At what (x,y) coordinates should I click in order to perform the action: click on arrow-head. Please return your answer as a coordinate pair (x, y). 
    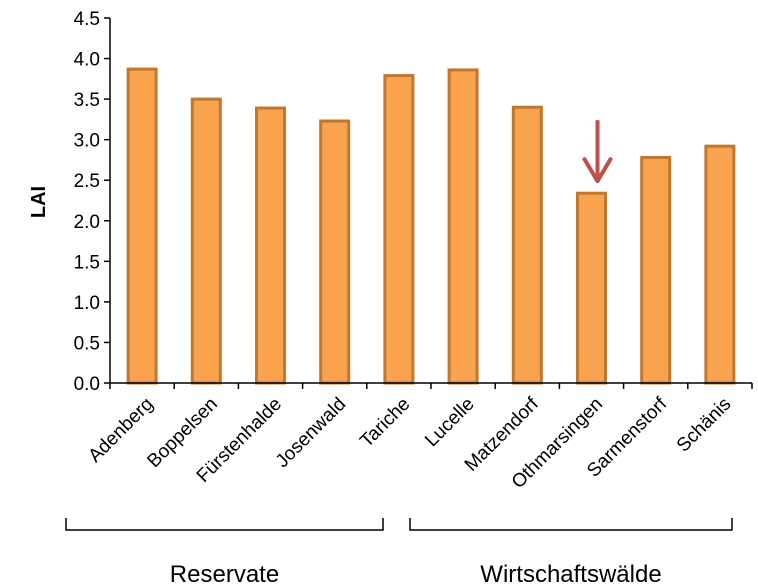
    Looking at the image, I should click on (597, 170).